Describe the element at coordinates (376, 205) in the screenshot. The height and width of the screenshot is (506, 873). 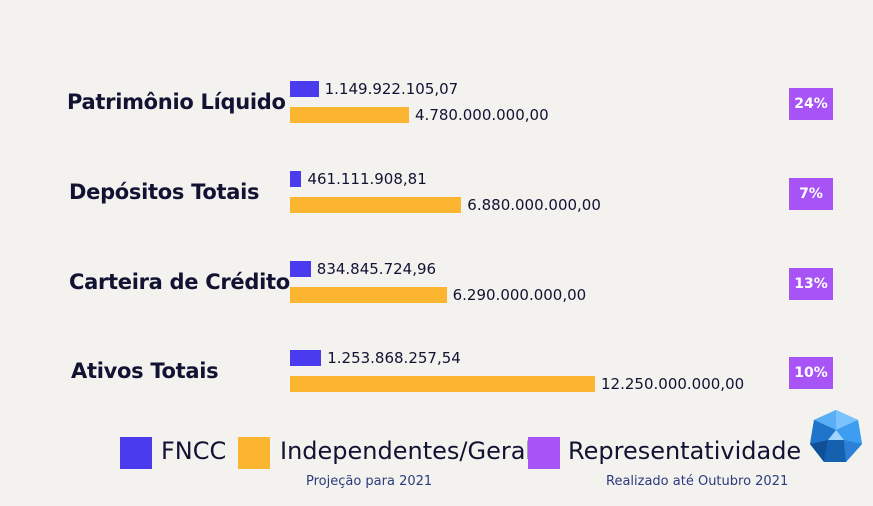
I see `bar-independentes-depositos-totais` at that location.